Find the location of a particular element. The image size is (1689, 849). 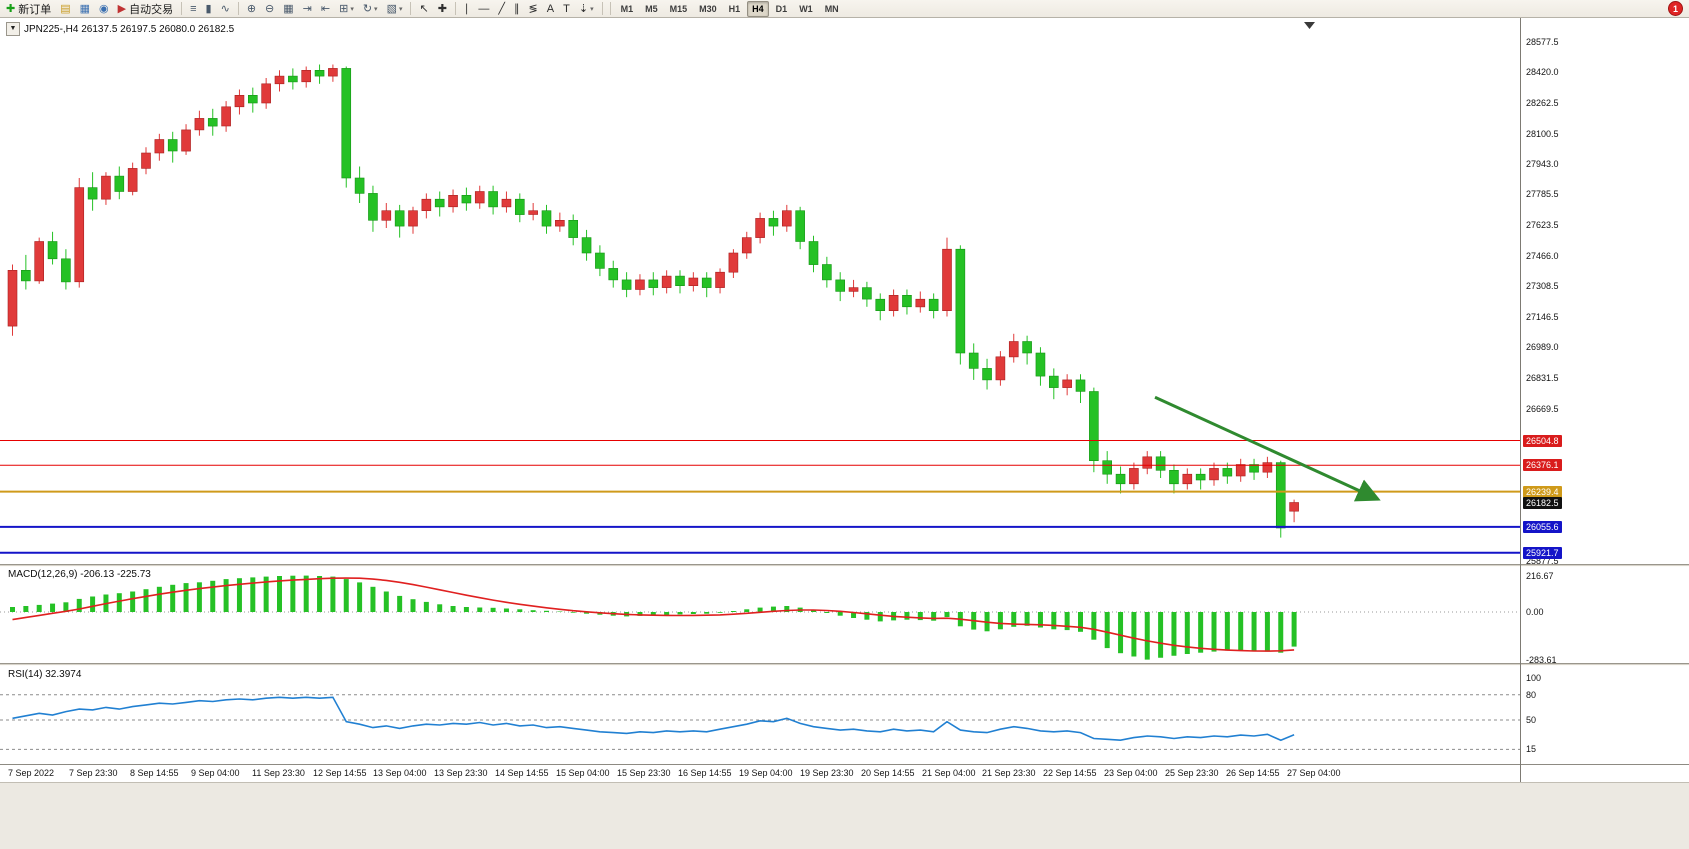

price-axis-label: 28262.5 is located at coordinates (1542, 103).